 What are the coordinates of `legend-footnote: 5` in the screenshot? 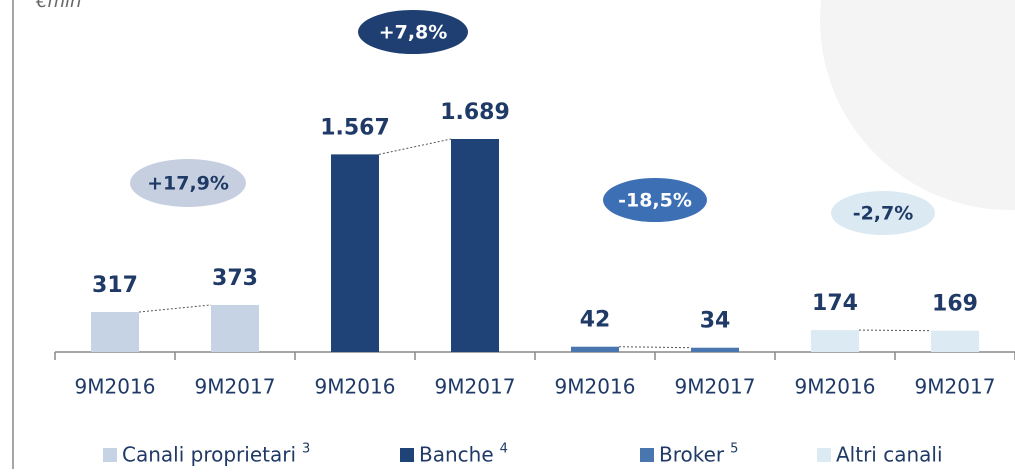 It's located at (734, 449).